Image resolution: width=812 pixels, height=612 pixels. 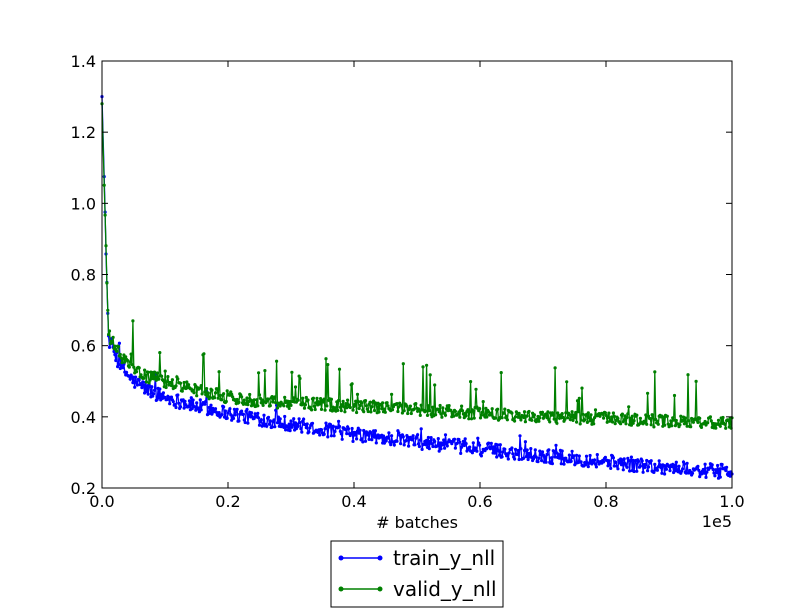 What do you see at coordinates (380, 589) in the screenshot?
I see `legend-marker-valid-end` at bounding box center [380, 589].